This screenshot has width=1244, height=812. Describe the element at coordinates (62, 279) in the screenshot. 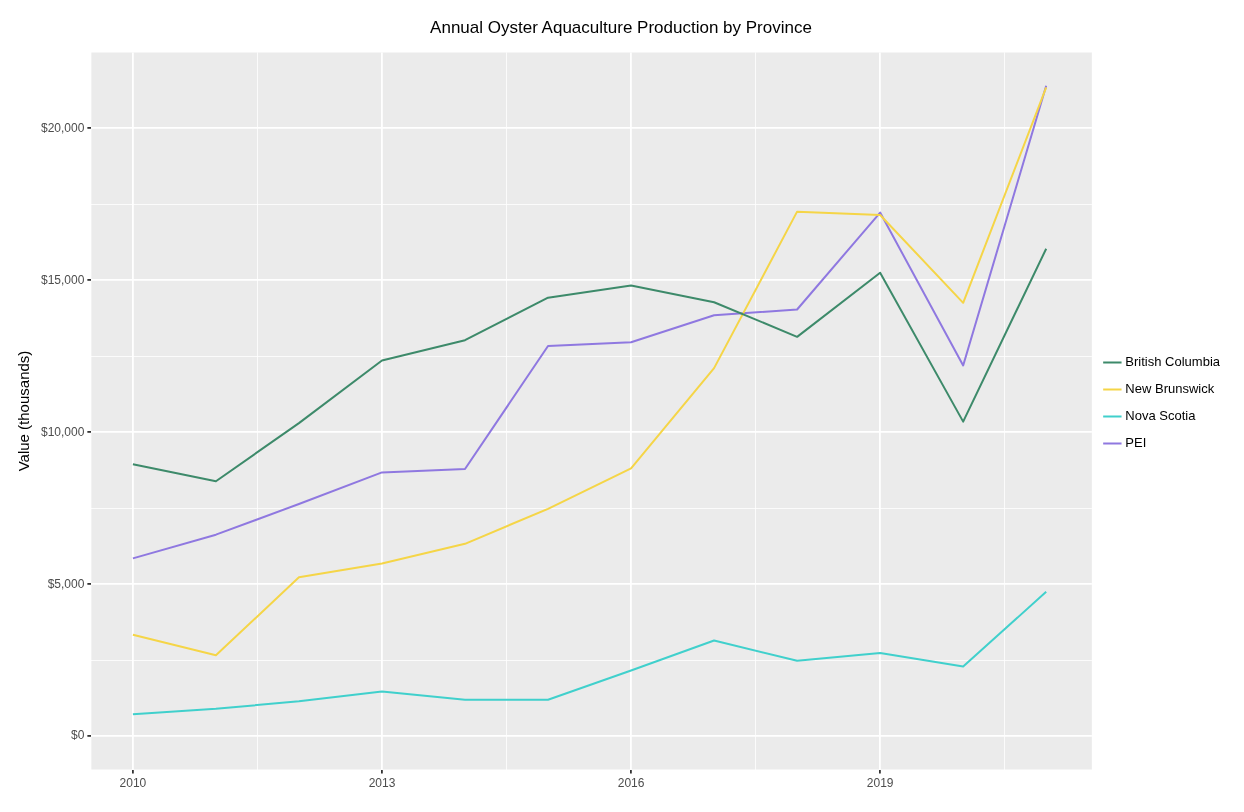

I see `y-tick-label: $15,000` at that location.